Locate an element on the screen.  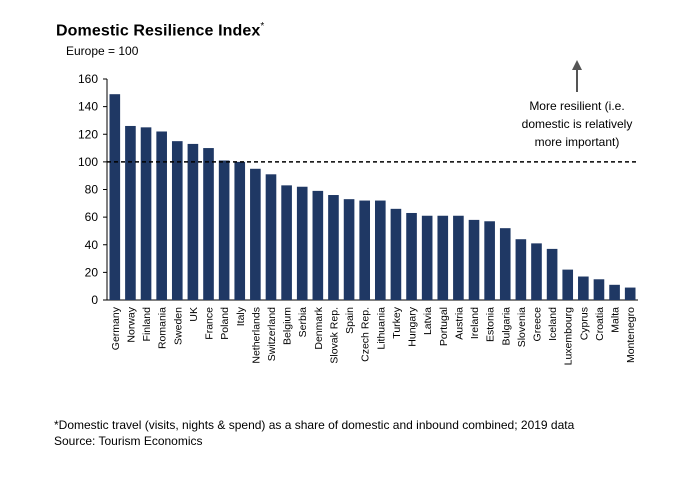
bar-slovenia is located at coordinates (521, 269).